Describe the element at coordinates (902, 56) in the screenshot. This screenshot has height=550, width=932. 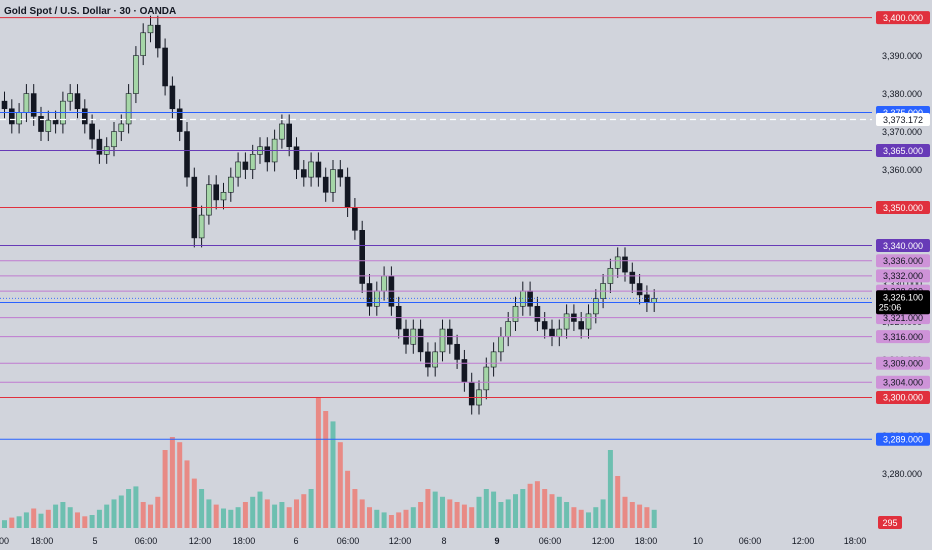
I see `y-tick-label: 3,390.000` at that location.